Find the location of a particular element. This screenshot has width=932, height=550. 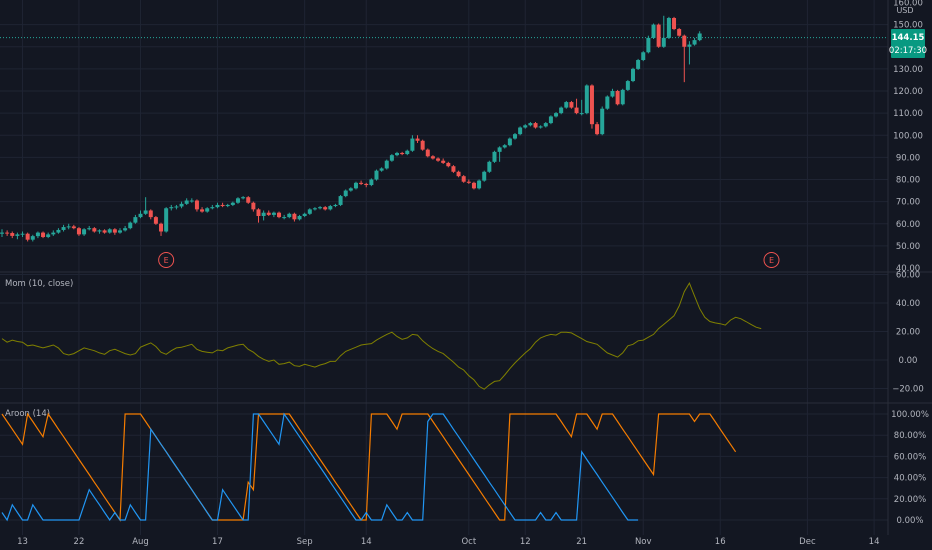

momentum-indicator-title: Mom (10, close) is located at coordinates (39, 284).